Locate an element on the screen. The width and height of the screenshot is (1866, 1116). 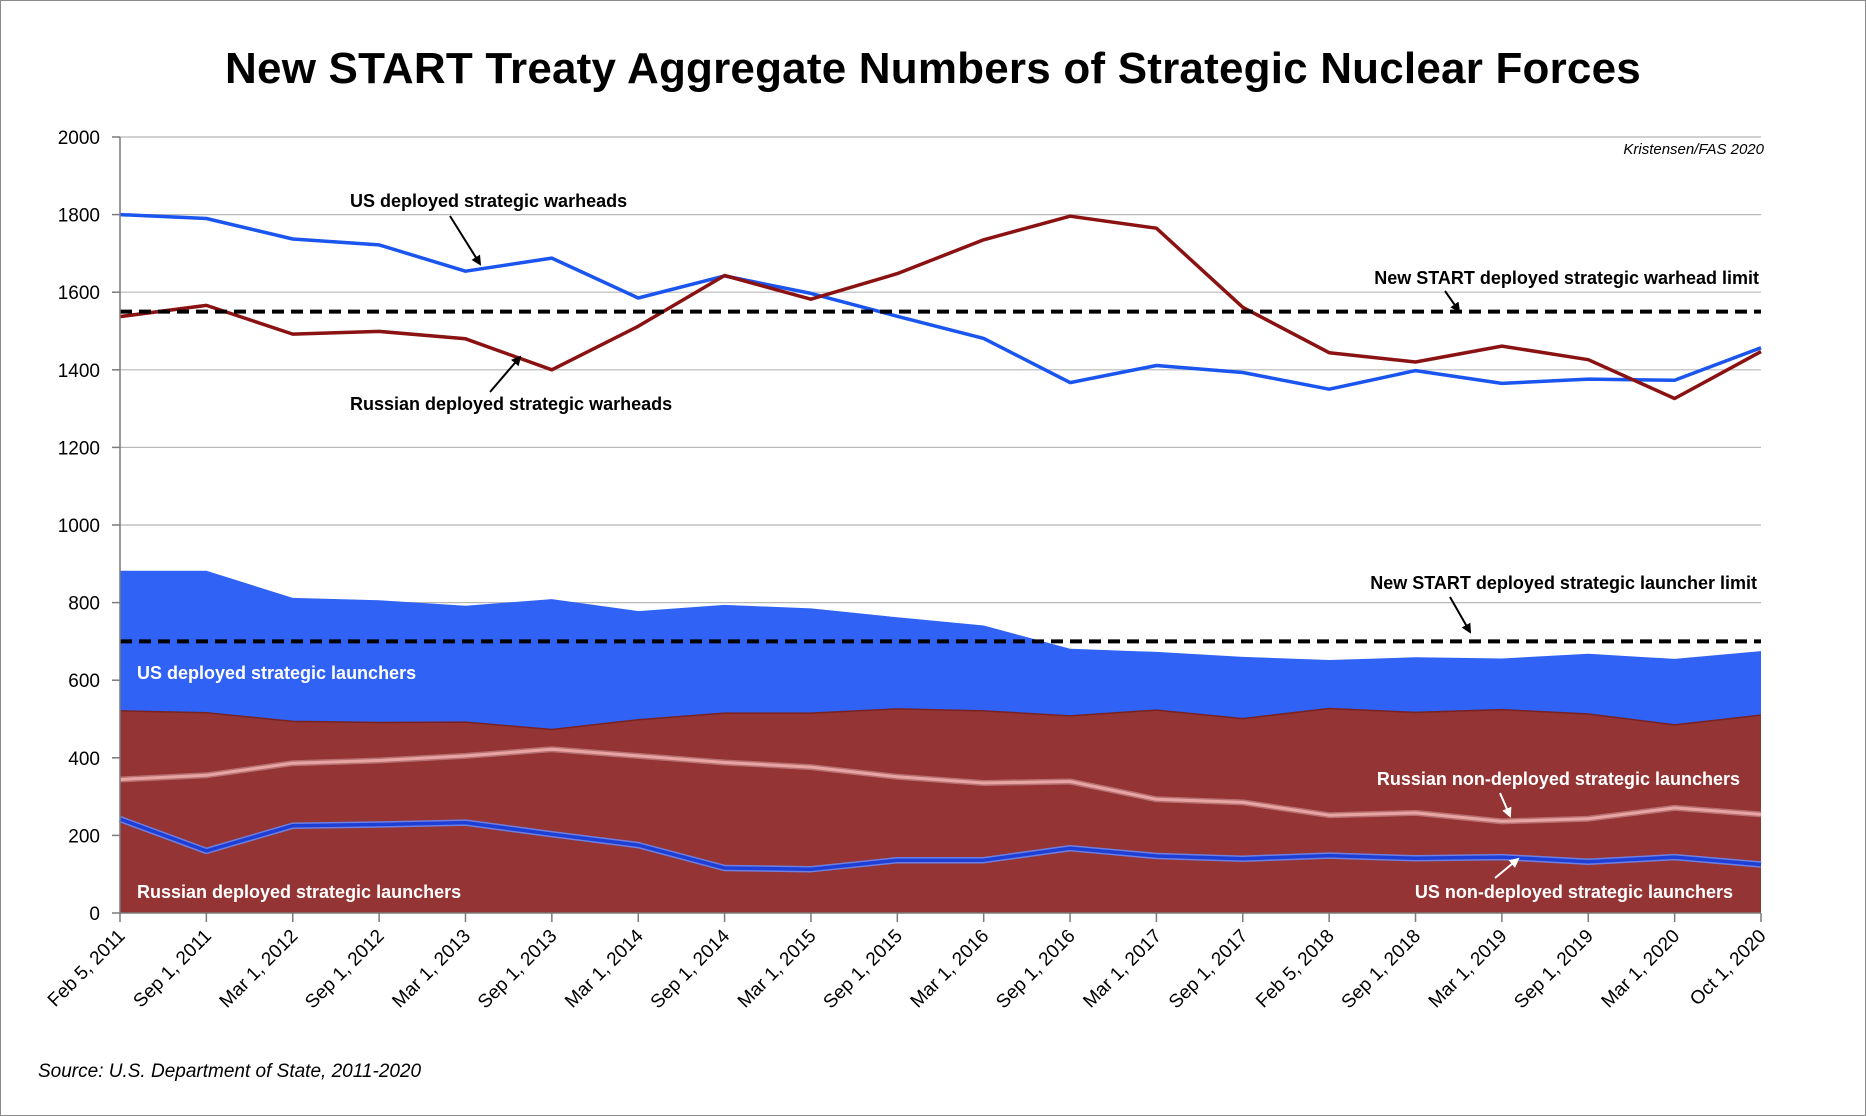
arrow-russian-deployed-warheads is located at coordinates (505, 374).